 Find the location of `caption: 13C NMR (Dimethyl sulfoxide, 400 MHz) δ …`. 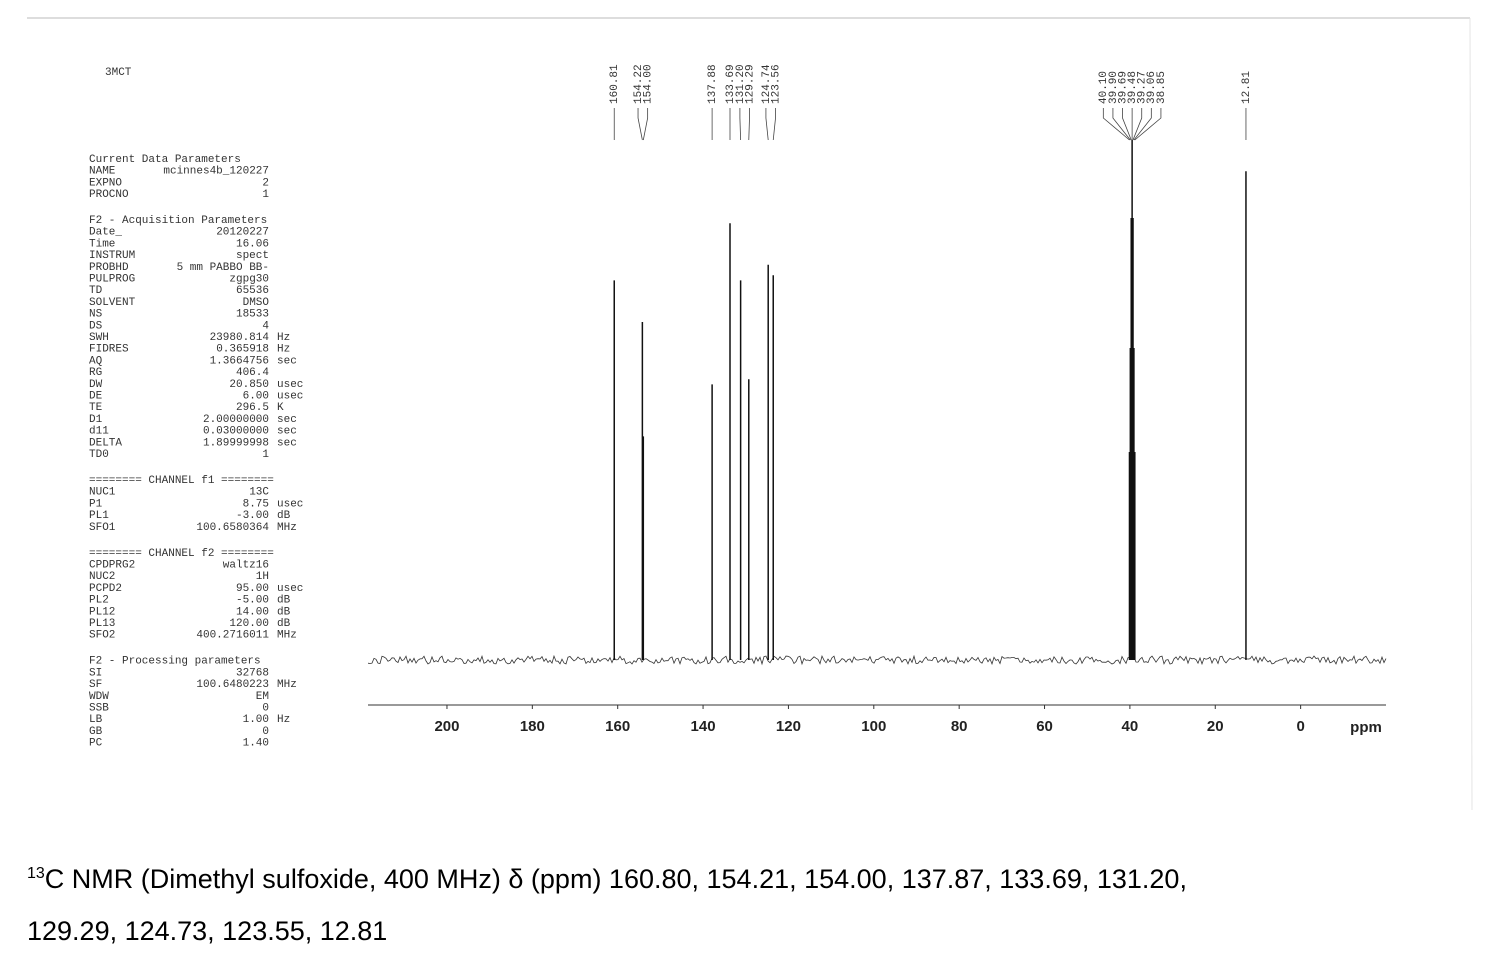

caption: 13C NMR (Dimethyl sulfoxide, 400 MHz) δ … is located at coordinates (607, 902).